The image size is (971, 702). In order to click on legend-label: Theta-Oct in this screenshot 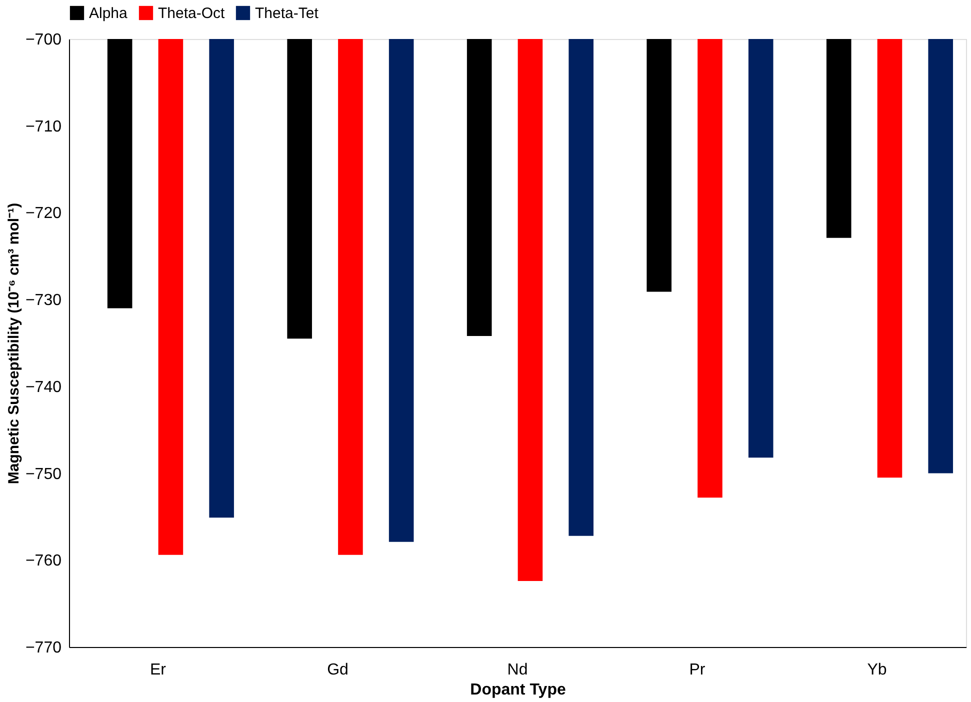, I will do `click(192, 13)`.